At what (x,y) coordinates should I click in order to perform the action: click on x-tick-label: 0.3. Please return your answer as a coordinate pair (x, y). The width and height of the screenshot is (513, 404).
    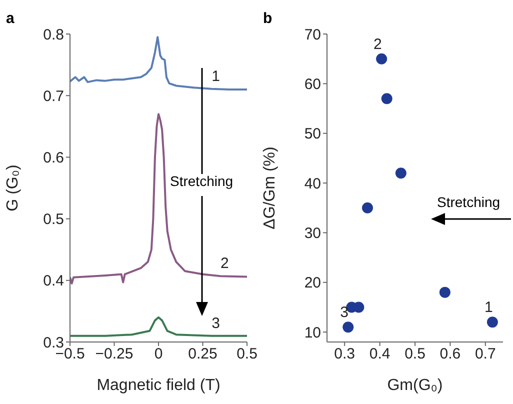
    Looking at the image, I should click on (345, 354).